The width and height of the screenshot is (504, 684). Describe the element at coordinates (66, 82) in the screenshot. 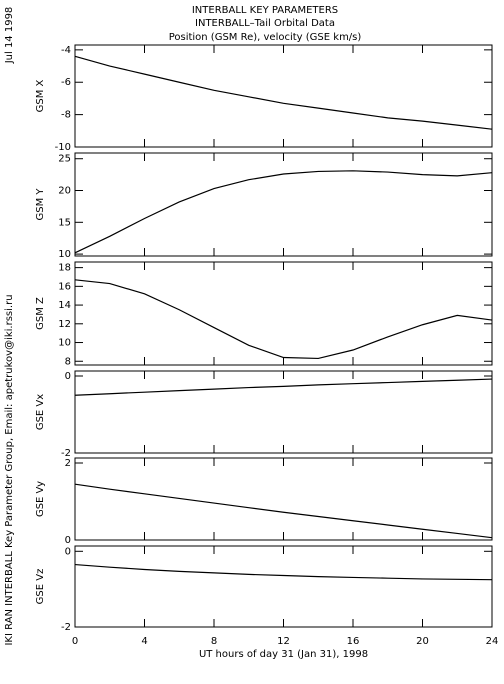

I see `y-tick-label: -6` at that location.